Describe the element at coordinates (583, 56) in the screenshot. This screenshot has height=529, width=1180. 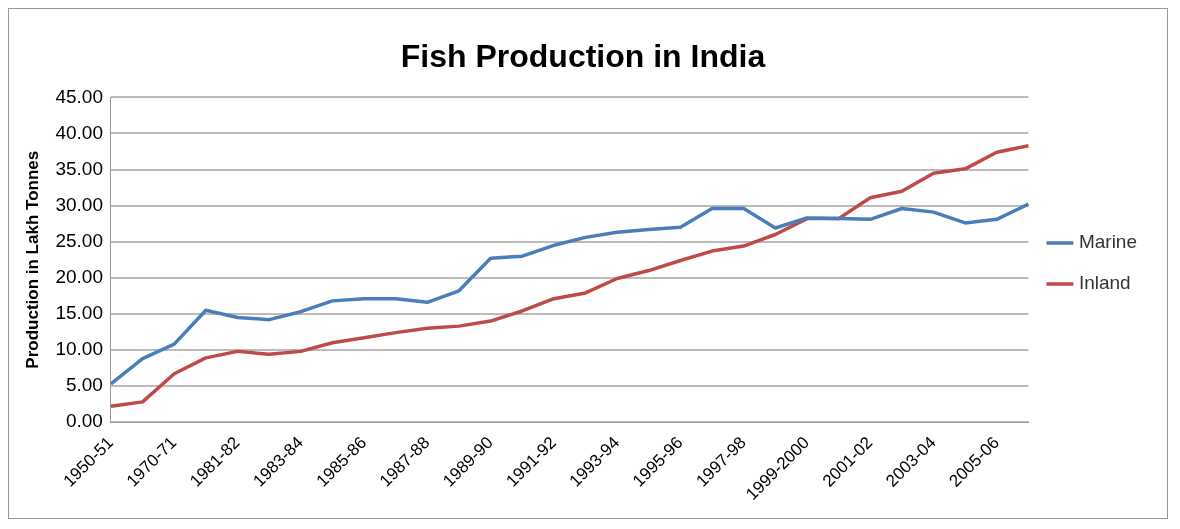
I see `chart-title: Fish Production in India` at that location.